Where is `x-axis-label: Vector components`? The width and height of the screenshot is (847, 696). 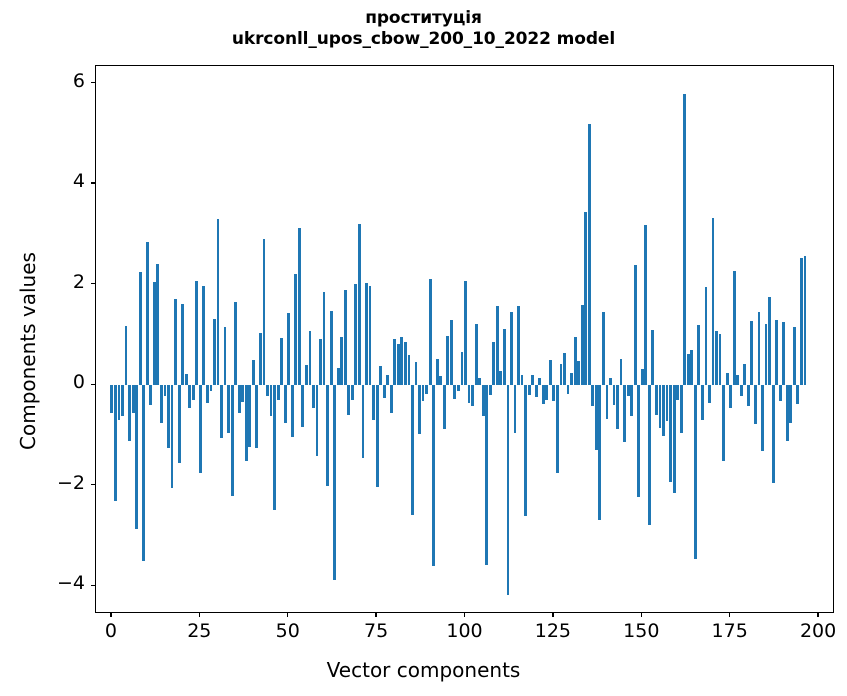 x-axis-label: Vector components is located at coordinates (423, 670).